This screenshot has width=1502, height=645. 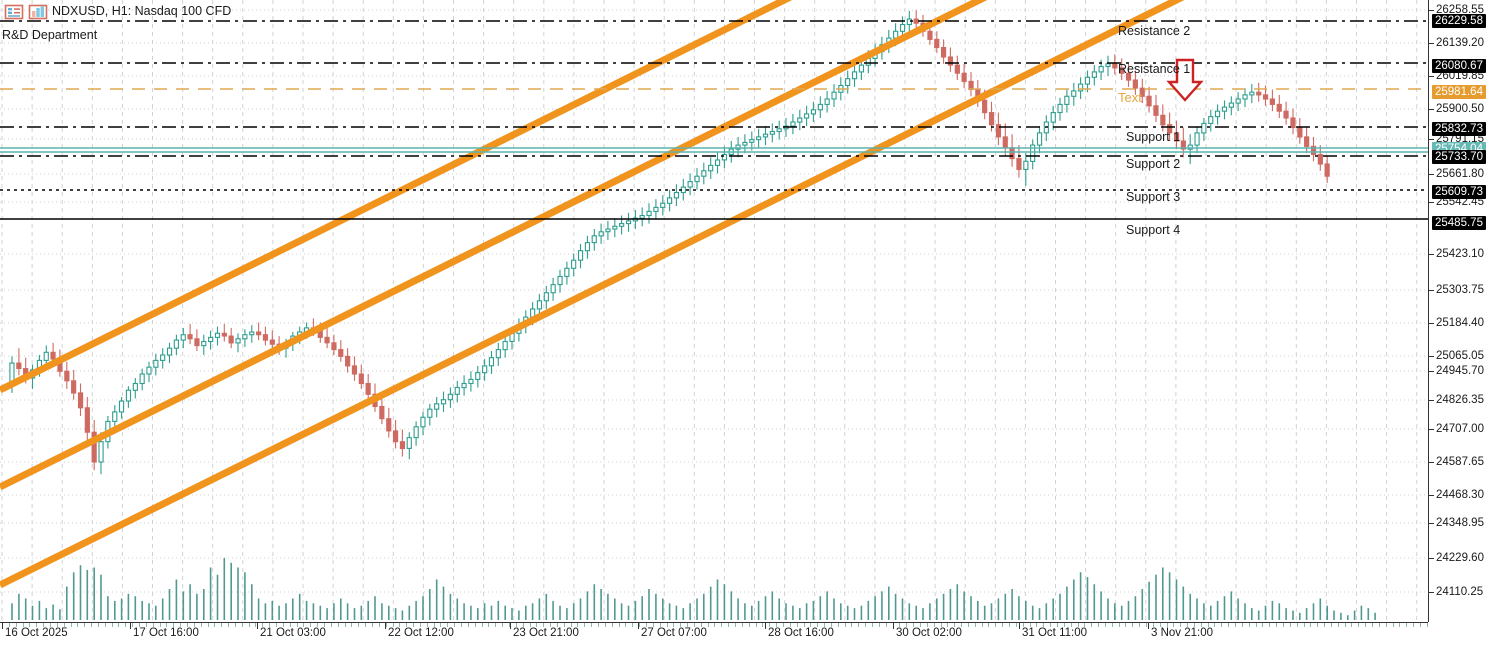 I want to click on price-tick: 24707.00, so click(x=1456, y=429).